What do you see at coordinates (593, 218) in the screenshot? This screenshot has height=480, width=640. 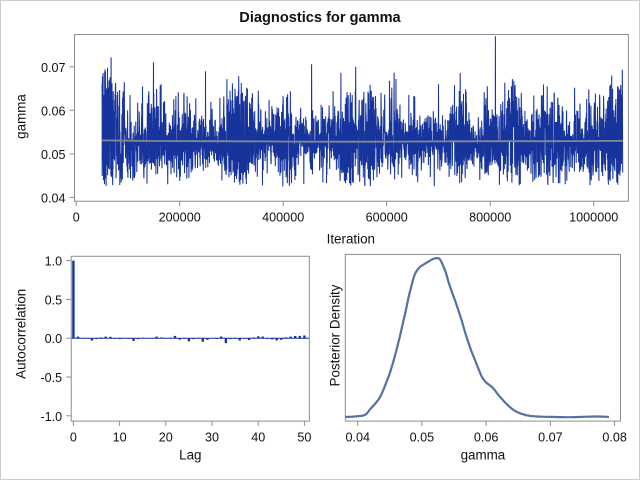 I see `svg-text: 1000000` at bounding box center [593, 218].